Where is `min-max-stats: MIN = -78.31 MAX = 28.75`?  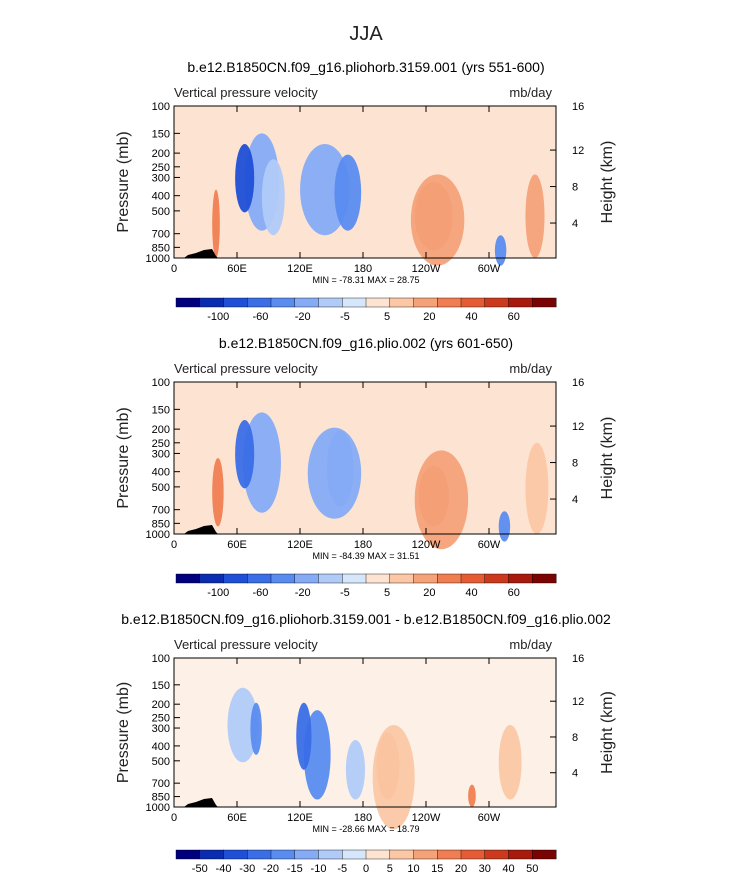
min-max-stats: MIN = -78.31 MAX = 28.75 is located at coordinates (365, 280).